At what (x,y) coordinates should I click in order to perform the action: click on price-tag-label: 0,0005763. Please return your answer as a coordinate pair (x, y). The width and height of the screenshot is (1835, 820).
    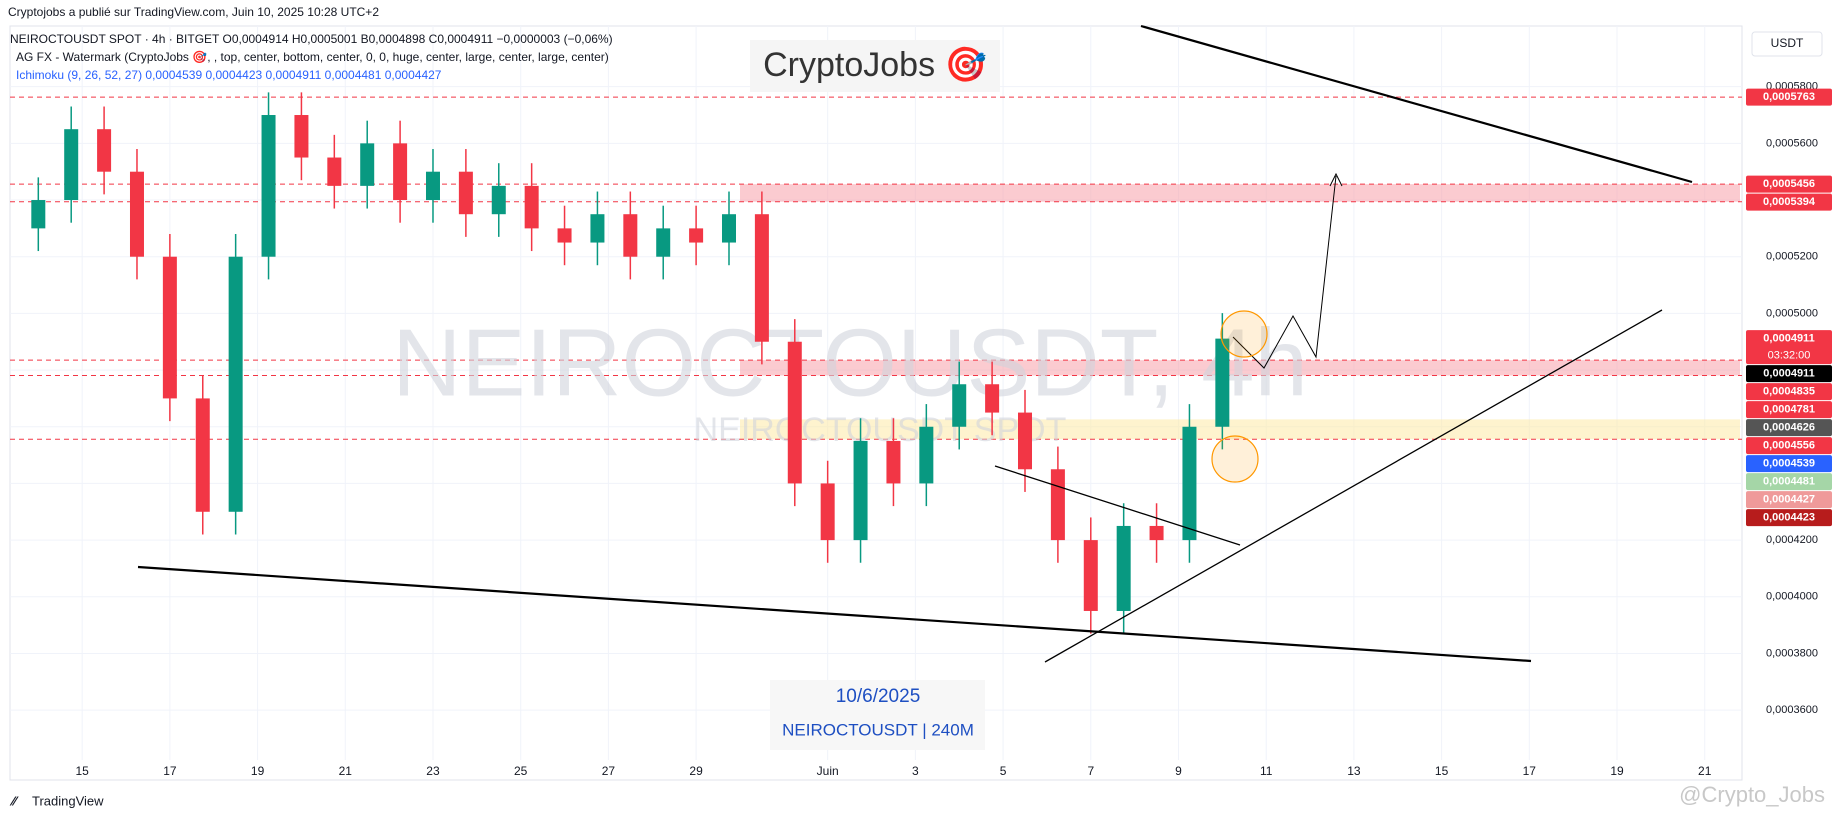
    Looking at the image, I should click on (1789, 97).